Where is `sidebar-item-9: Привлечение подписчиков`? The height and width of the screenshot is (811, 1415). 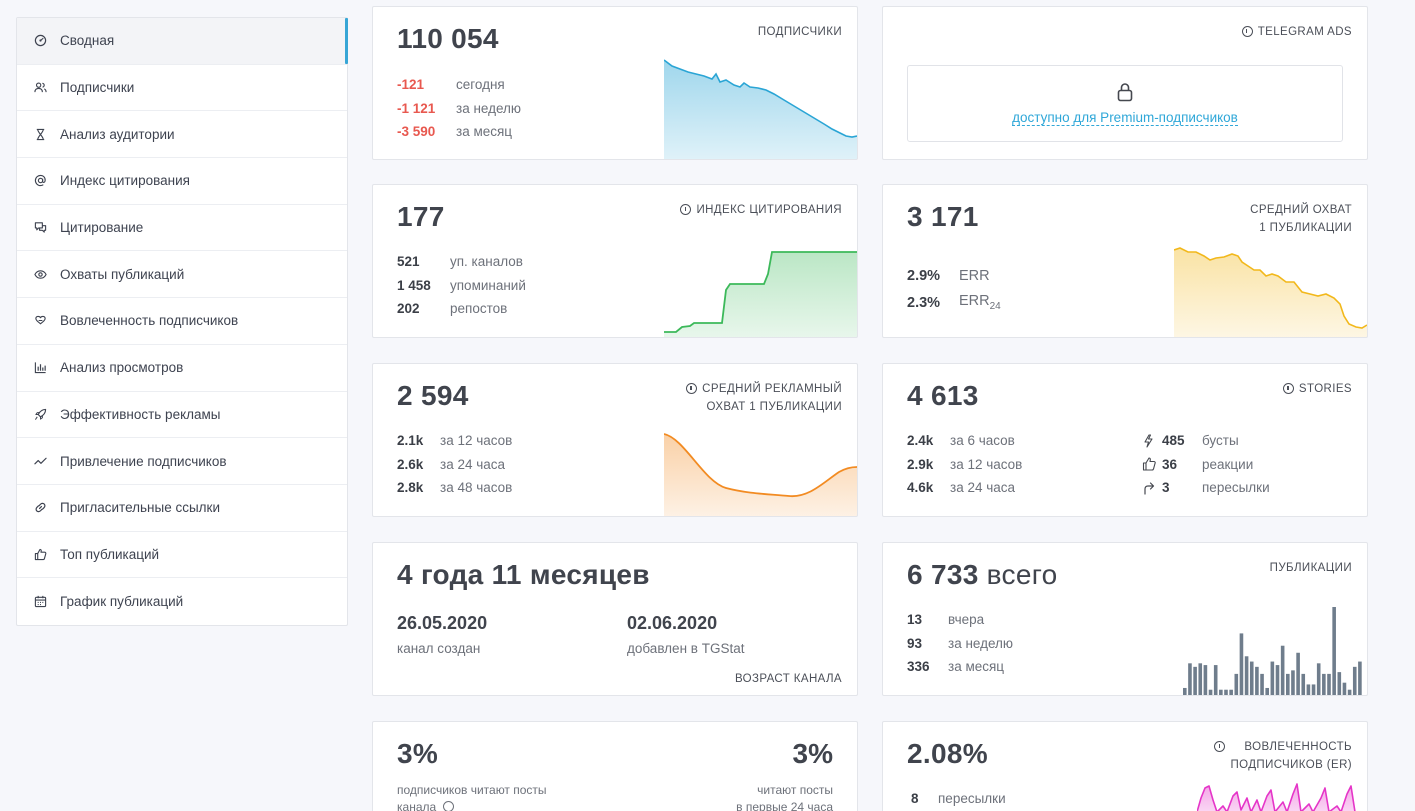 sidebar-item-9: Привлечение подписчиков is located at coordinates (182, 461).